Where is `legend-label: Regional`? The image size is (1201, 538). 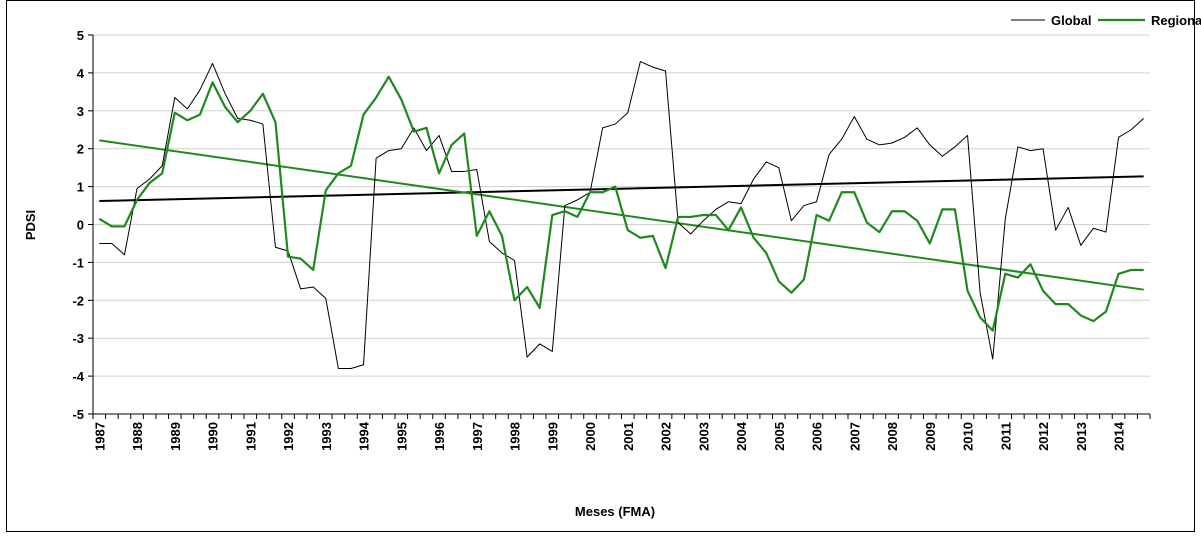
legend-label: Regional is located at coordinates (1176, 20).